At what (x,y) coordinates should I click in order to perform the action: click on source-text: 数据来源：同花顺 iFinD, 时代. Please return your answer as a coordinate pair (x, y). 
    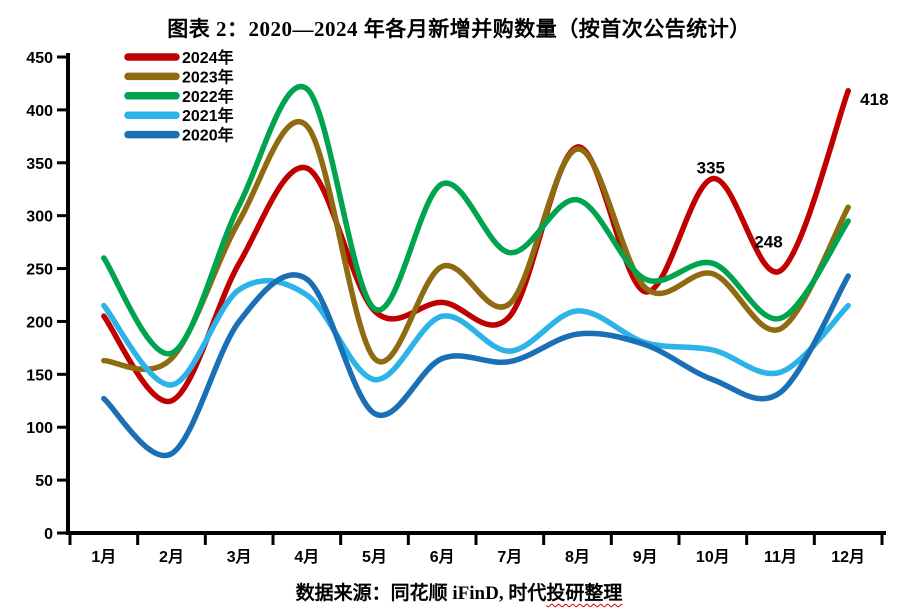
    Looking at the image, I should click on (421, 593).